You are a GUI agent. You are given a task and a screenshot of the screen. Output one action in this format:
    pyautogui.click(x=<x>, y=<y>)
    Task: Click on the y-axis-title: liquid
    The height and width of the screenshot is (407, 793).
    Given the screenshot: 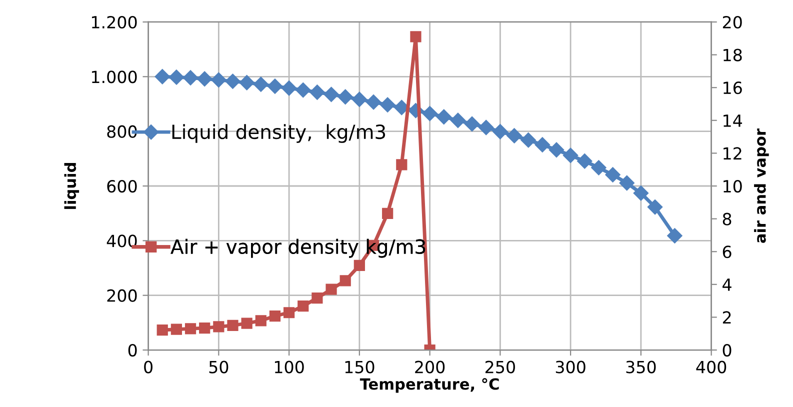 What is the action you would take?
    pyautogui.click(x=72, y=186)
    